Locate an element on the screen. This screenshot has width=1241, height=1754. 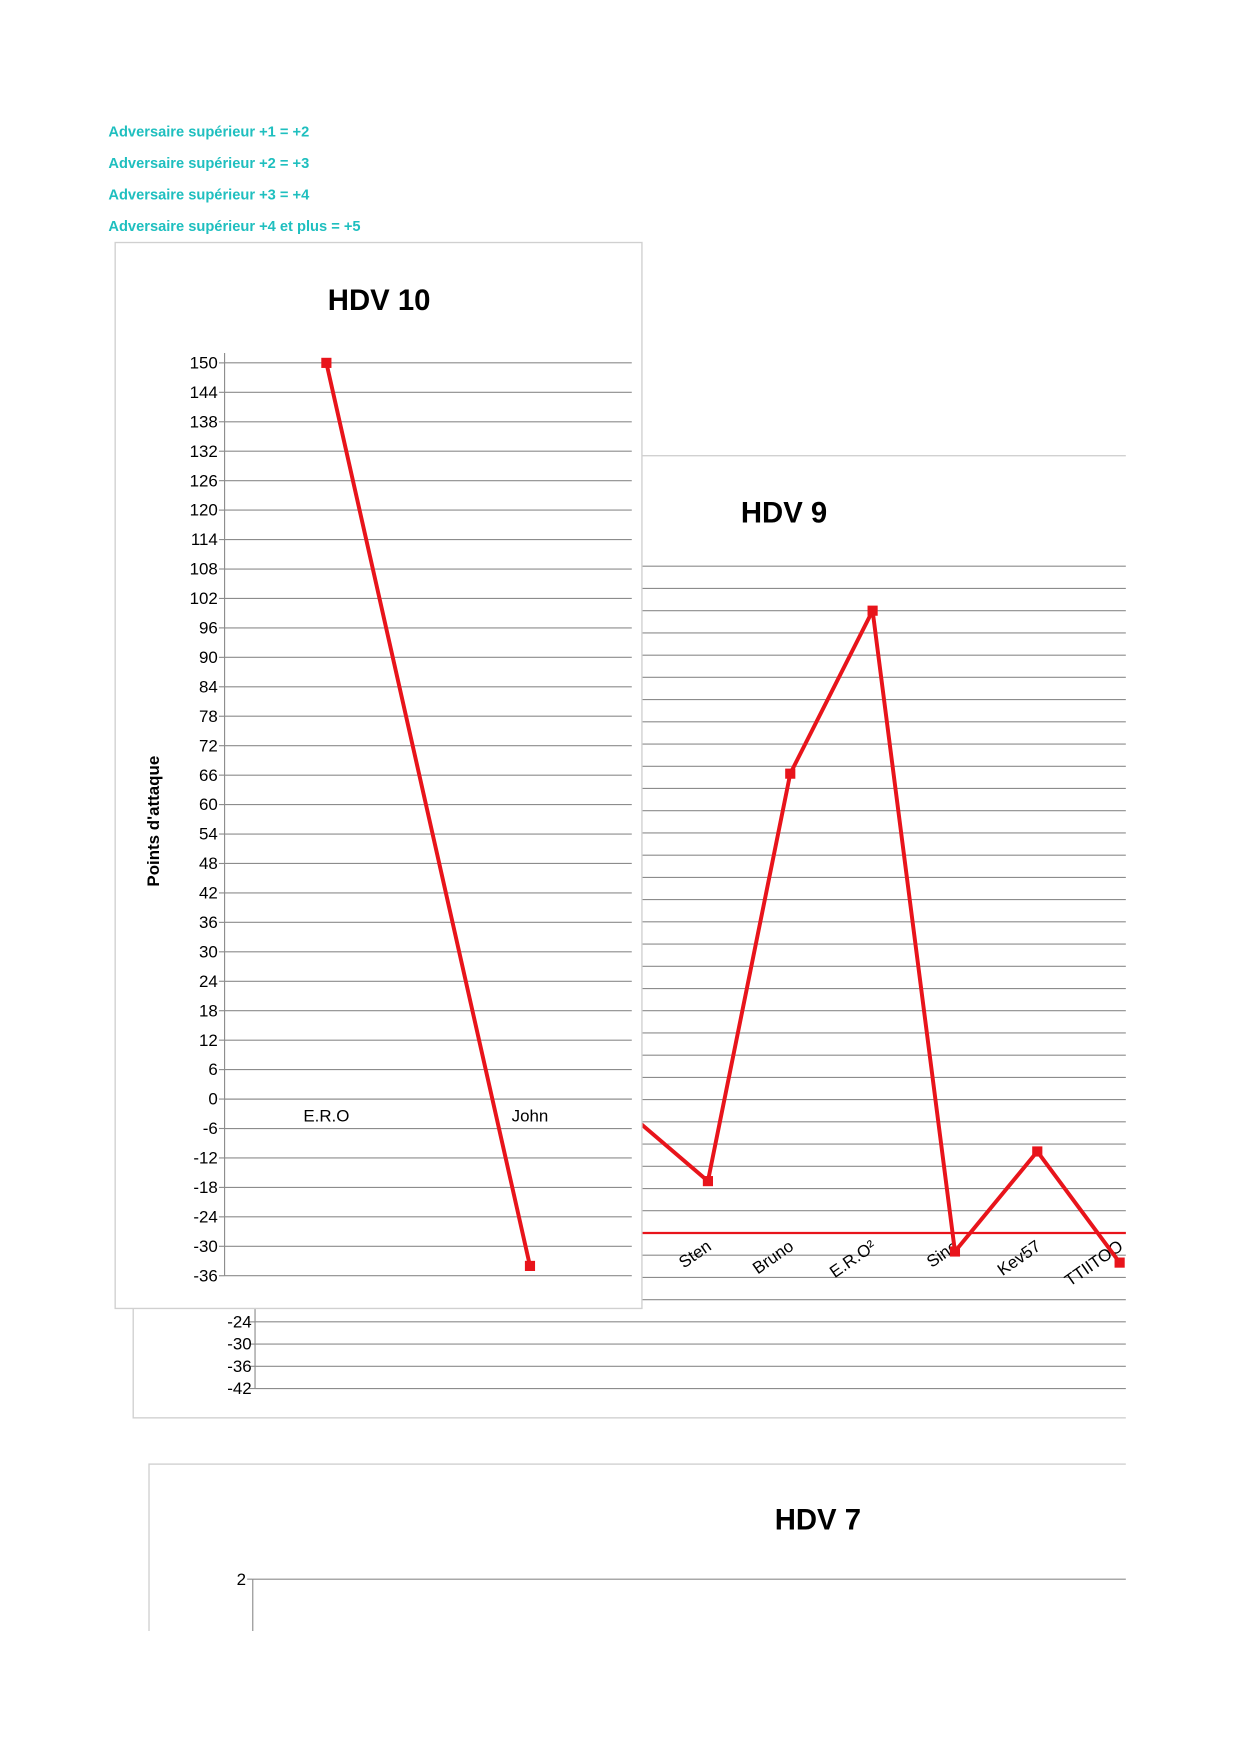
y-tick-label: 132 is located at coordinates (204, 451).